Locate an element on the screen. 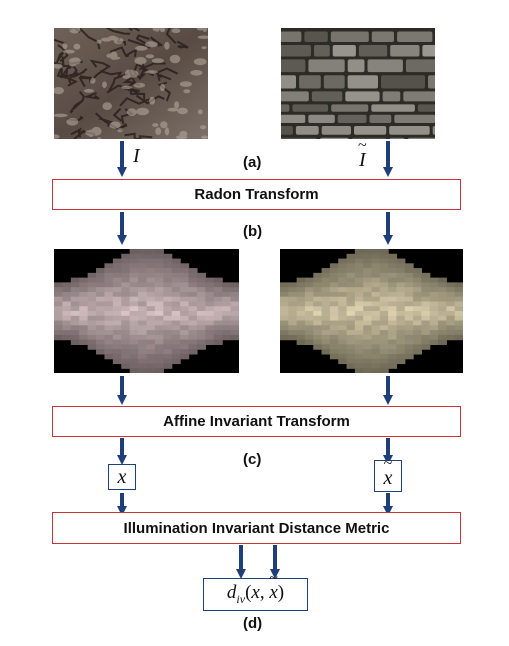 This screenshot has width=509, height=646. radon-transform-box: Radon Transform is located at coordinates (256, 194).